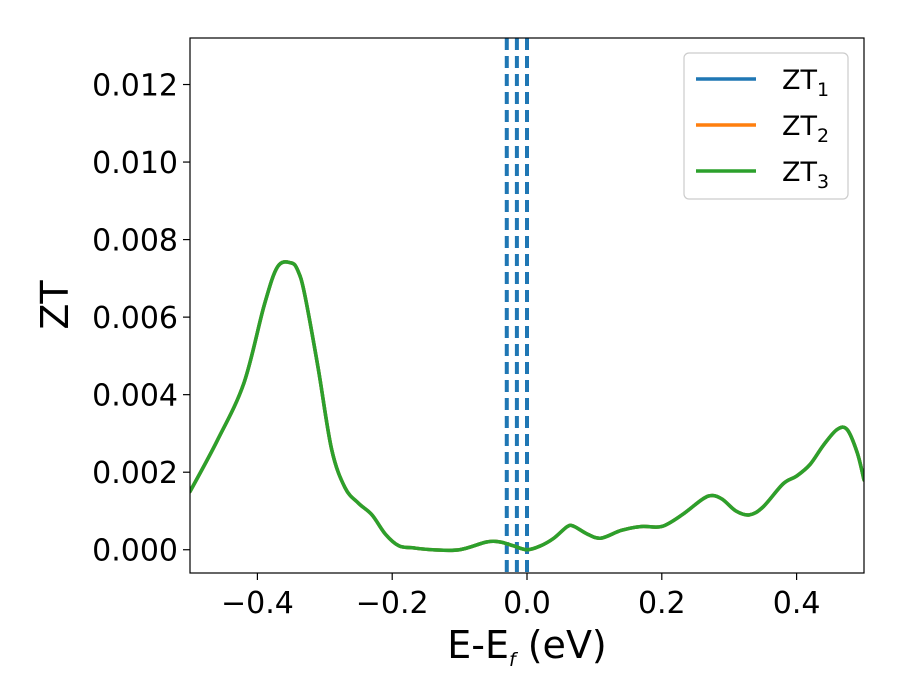 This screenshot has height=700, width=900. I want to click on x-tick-label: 0.4, so click(797, 603).